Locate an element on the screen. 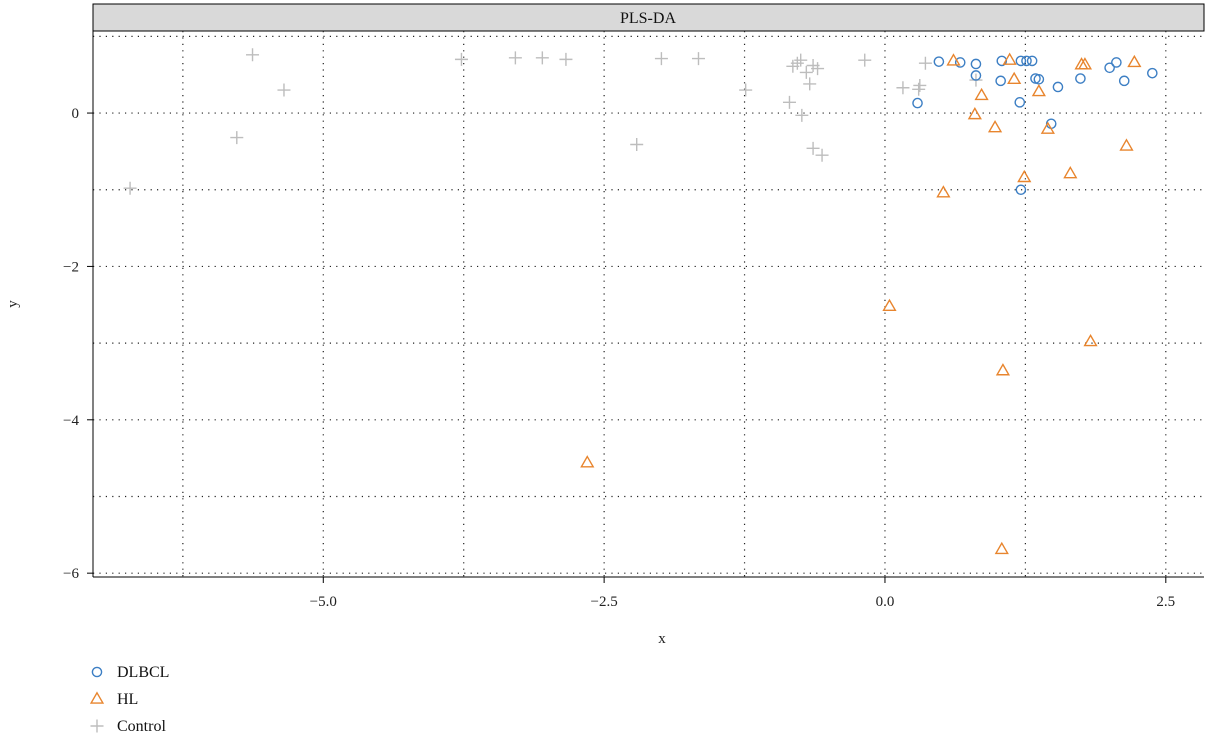 This screenshot has height=744, width=1229. x-tick-label: 0.0 is located at coordinates (885, 602).